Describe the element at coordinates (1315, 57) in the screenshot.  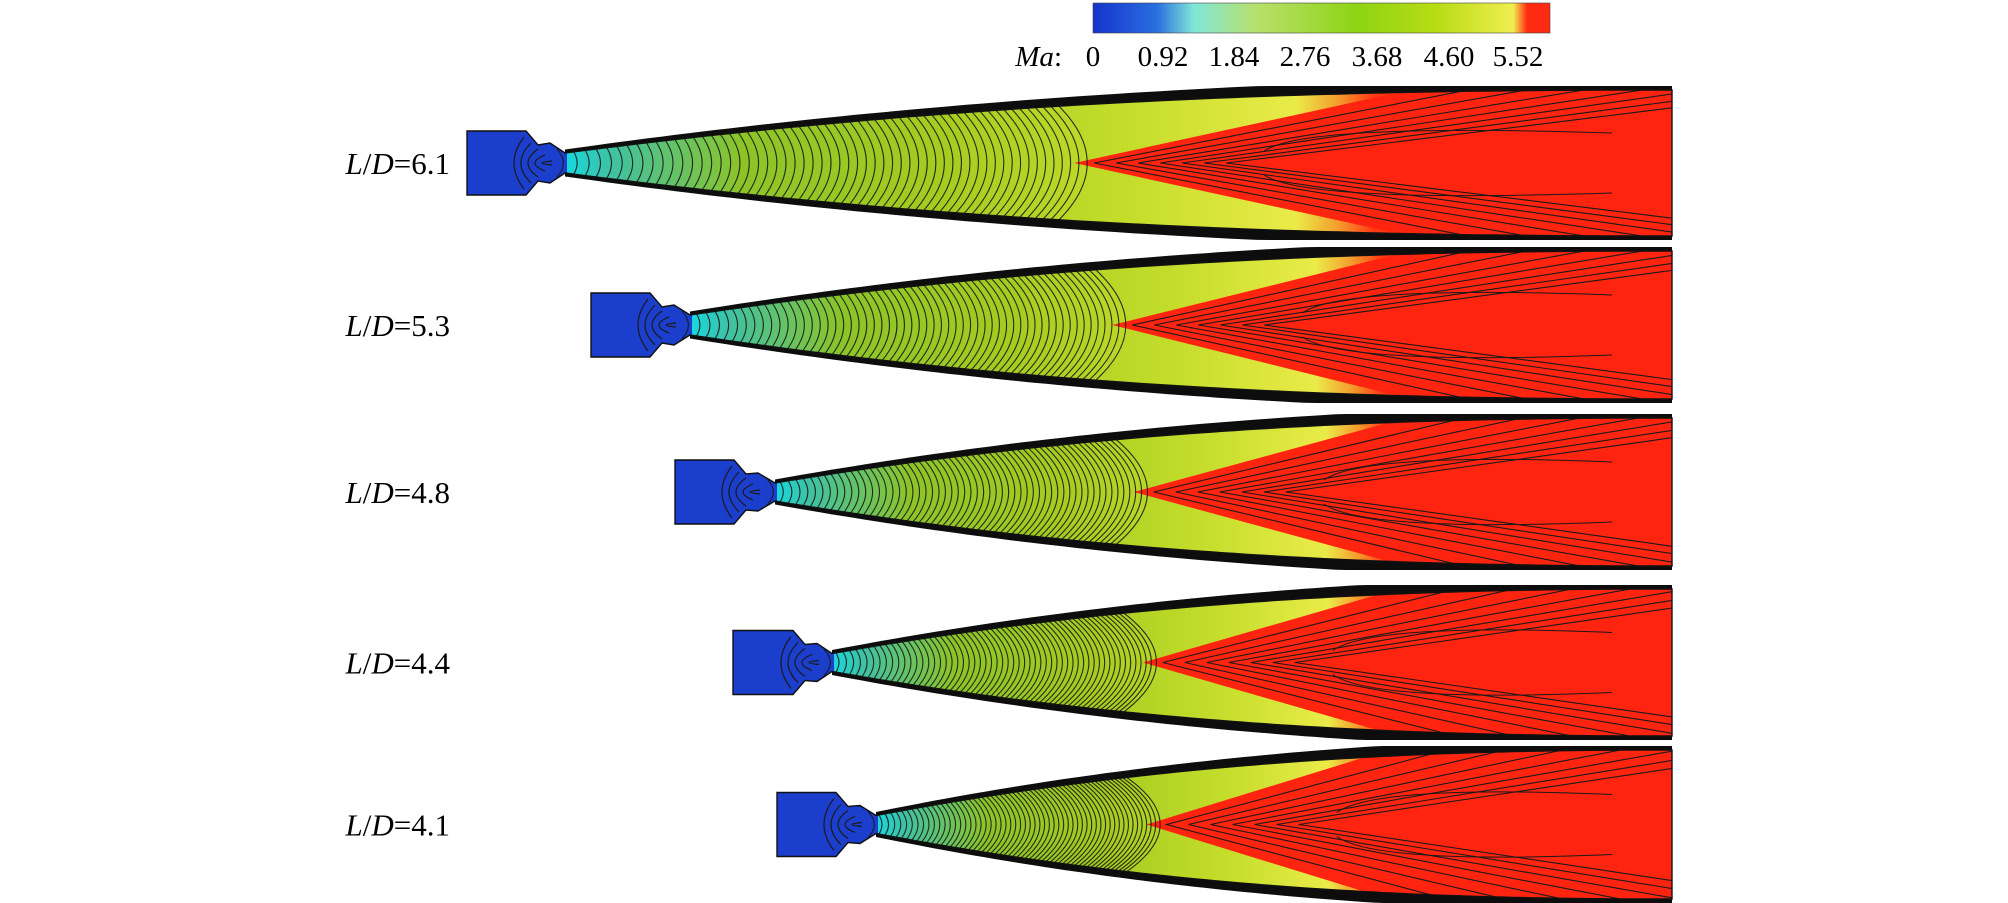
I see `colorbar-tick-labels: 0 0.92 1.84 2.76 3.68 4.60 5.52` at that location.